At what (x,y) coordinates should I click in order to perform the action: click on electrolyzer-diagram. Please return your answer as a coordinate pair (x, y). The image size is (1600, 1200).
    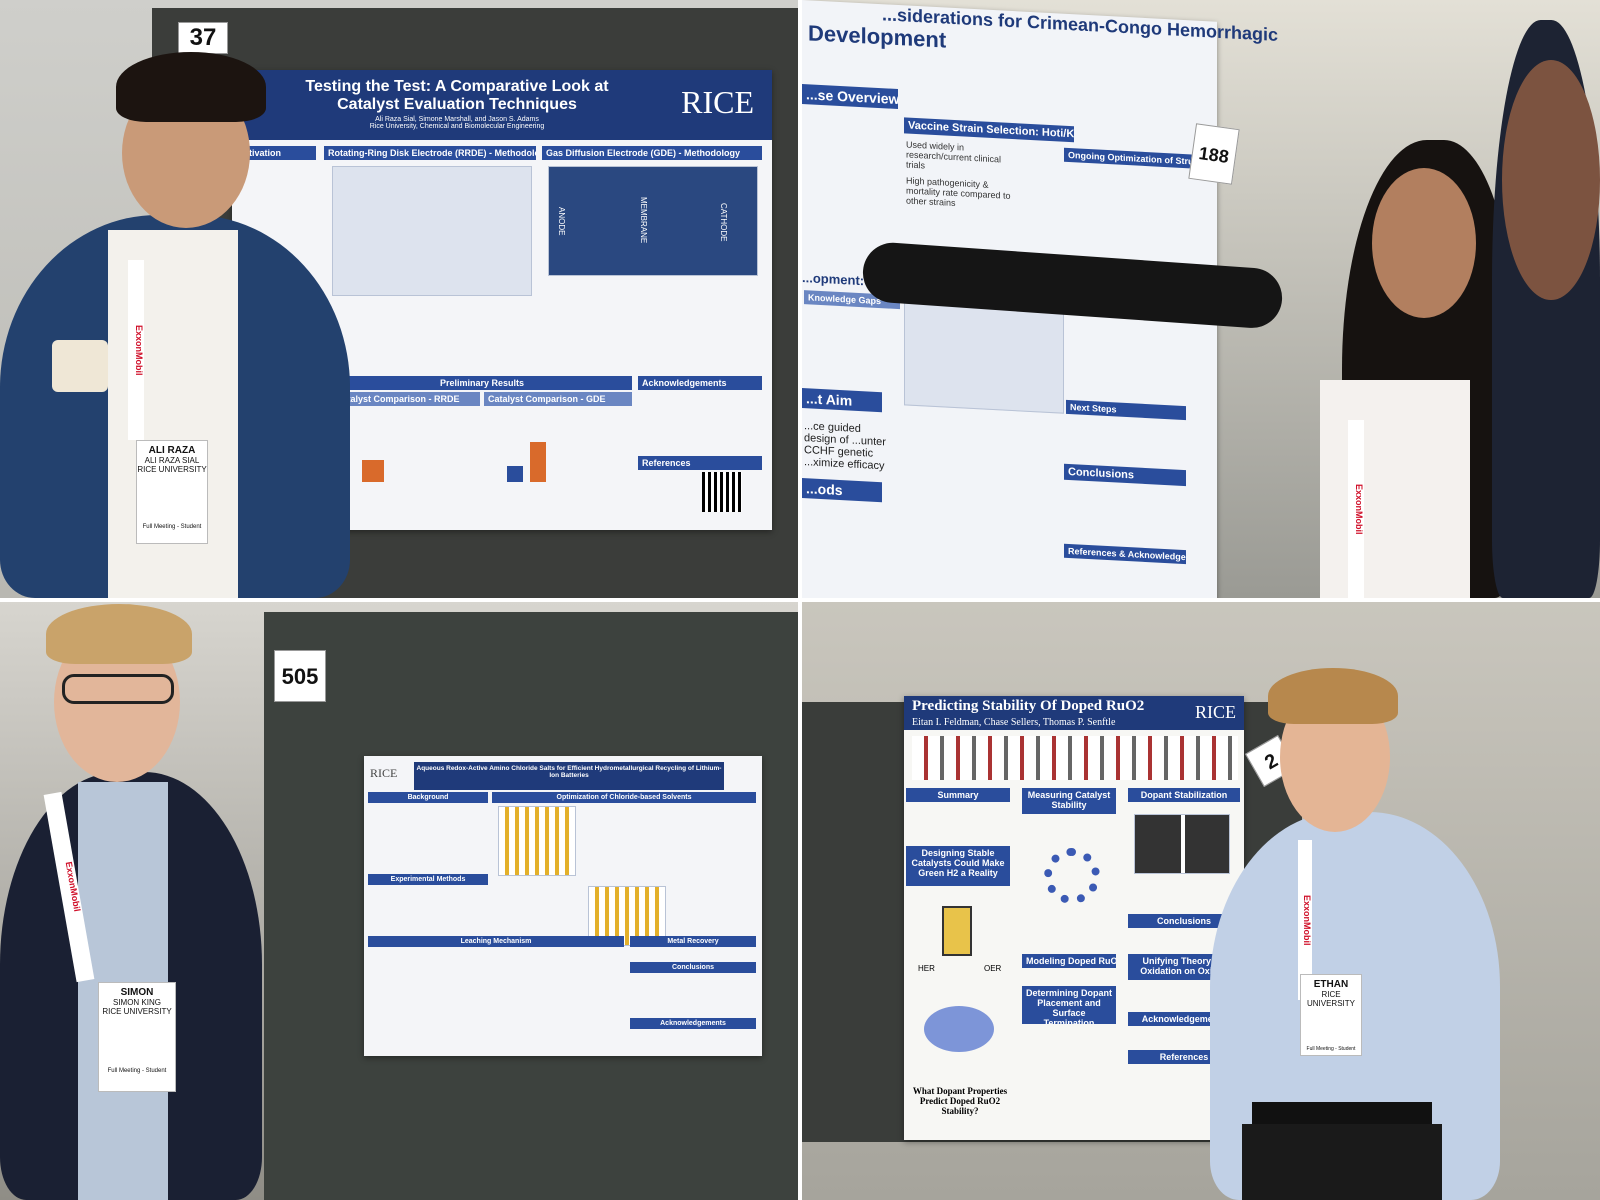
    Looking at the image, I should click on (957, 931).